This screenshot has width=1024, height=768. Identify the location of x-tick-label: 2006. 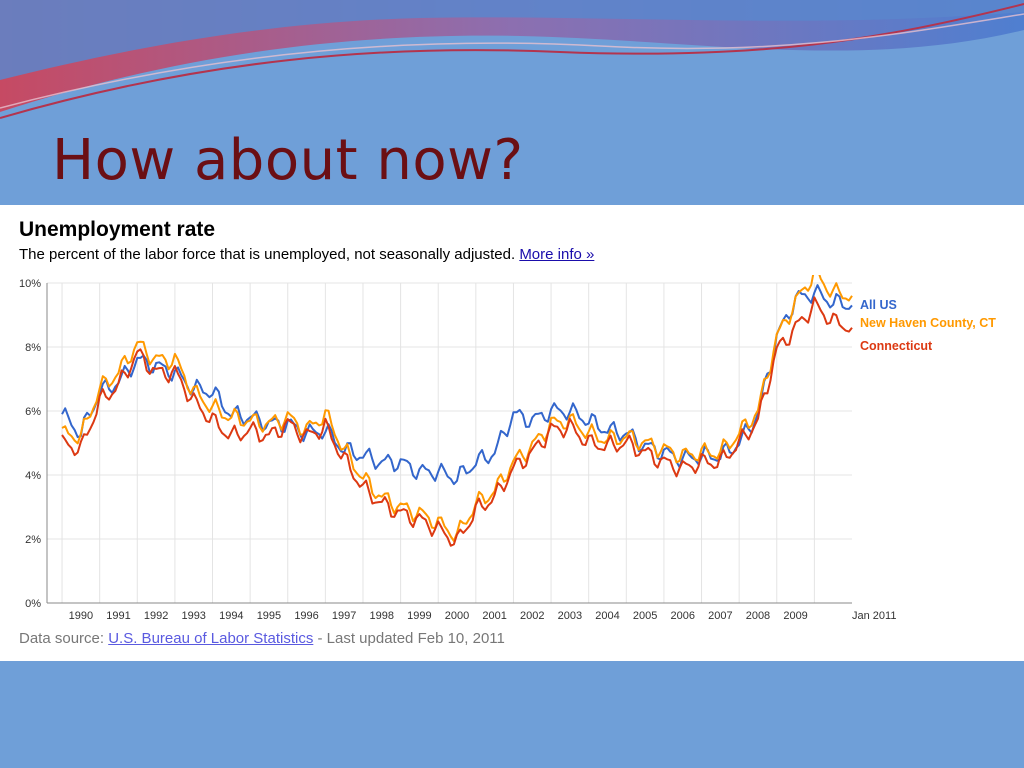
(682, 616).